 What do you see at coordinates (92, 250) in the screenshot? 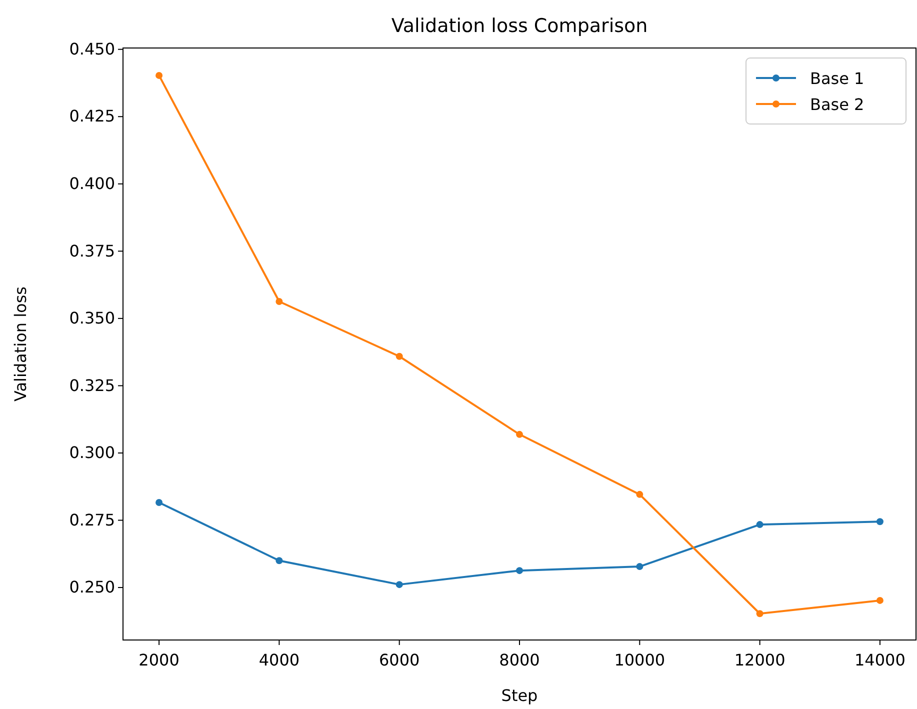
I see `y-tick-label: 0.375` at bounding box center [92, 250].